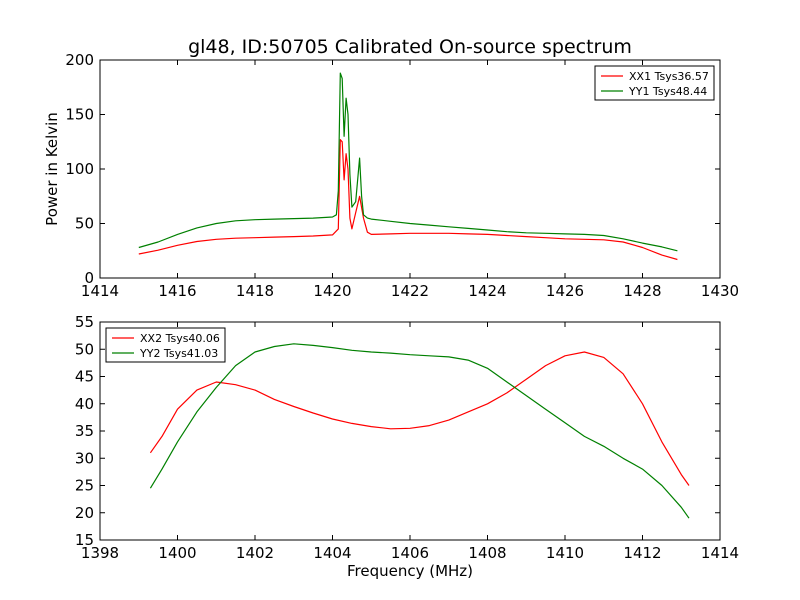 The image size is (800, 600). Describe the element at coordinates (332, 291) in the screenshot. I see `upper-x-tick-label: 1420` at that location.